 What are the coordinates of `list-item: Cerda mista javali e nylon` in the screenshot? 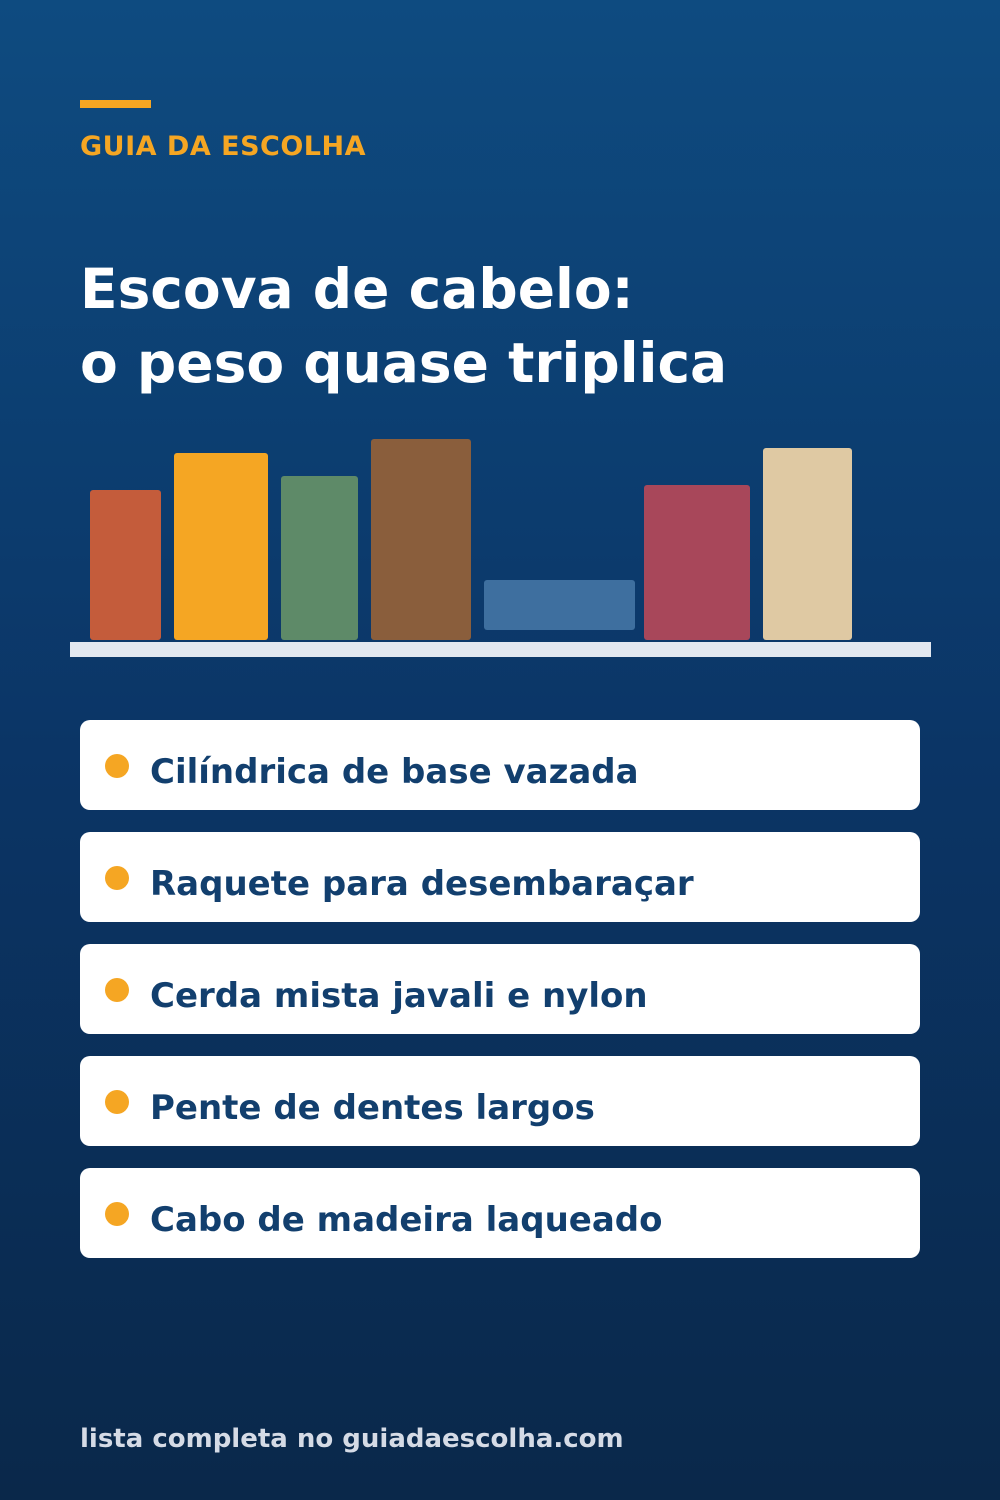 It's located at (500, 989).